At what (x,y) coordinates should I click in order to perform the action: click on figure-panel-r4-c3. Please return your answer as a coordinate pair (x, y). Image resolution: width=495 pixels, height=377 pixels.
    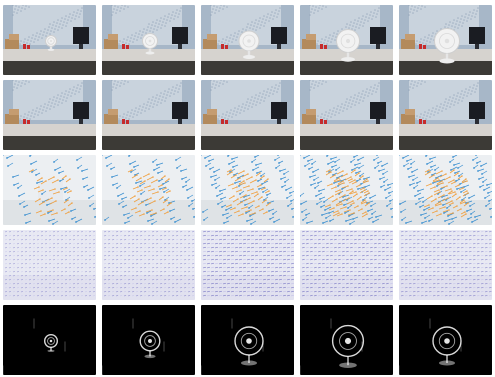
    Looking at the image, I should click on (247, 265).